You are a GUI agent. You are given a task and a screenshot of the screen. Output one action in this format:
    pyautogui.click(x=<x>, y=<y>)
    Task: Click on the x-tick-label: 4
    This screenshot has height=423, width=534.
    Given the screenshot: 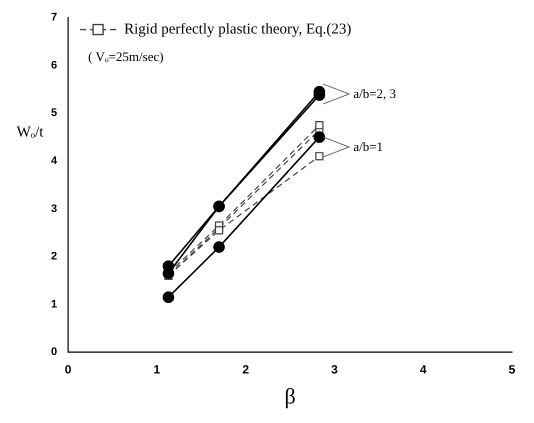 What is the action you would take?
    pyautogui.click(x=423, y=369)
    